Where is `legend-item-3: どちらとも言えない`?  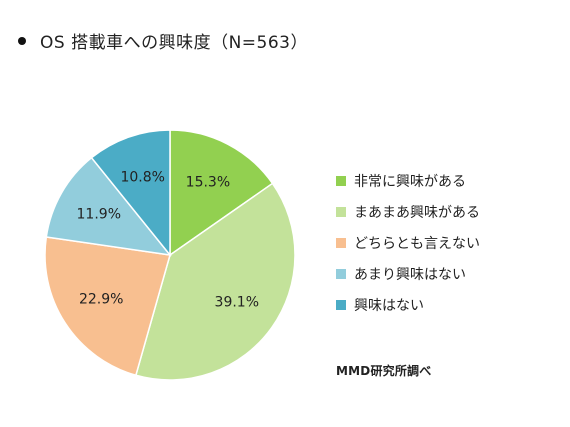 legend-item-3: どちらとも言えない is located at coordinates (408, 243).